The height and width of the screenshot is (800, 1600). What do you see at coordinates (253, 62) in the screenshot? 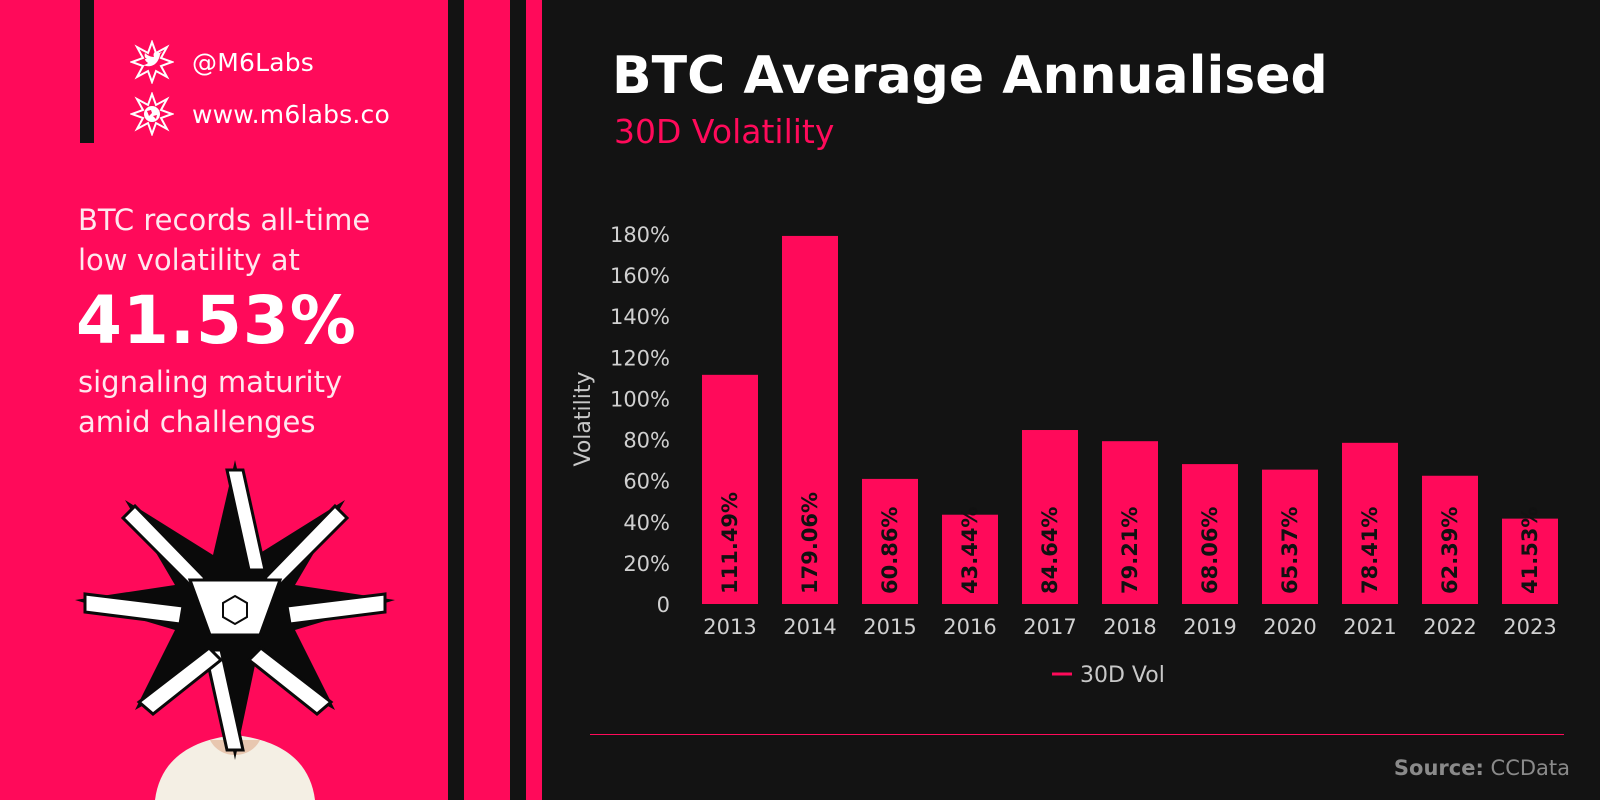
I see `twitter-handle: @M6Labs` at bounding box center [253, 62].